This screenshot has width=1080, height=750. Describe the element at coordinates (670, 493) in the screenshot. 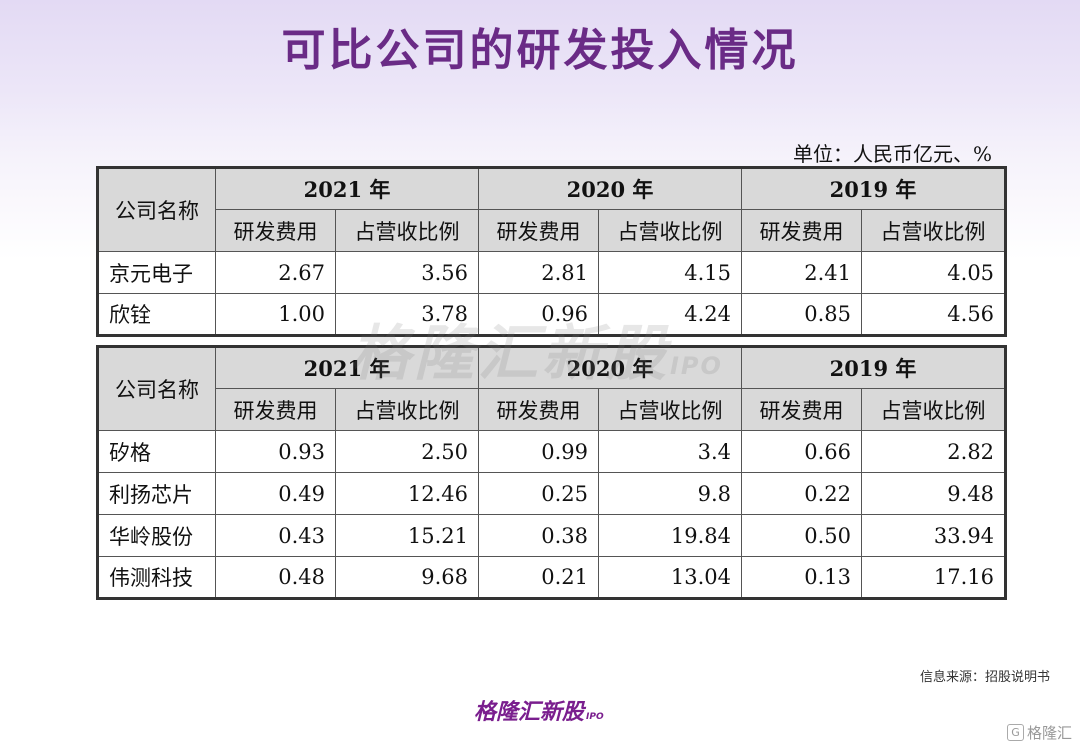

I see `cell-value: 9.8` at that location.